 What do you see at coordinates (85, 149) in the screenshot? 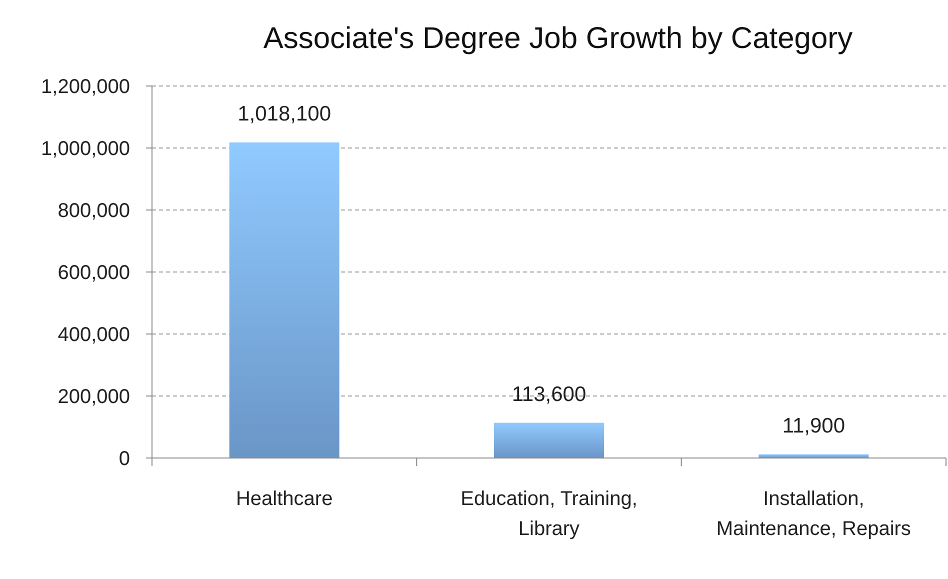
I see `y-tick-label: 1,000,000` at bounding box center [85, 149].